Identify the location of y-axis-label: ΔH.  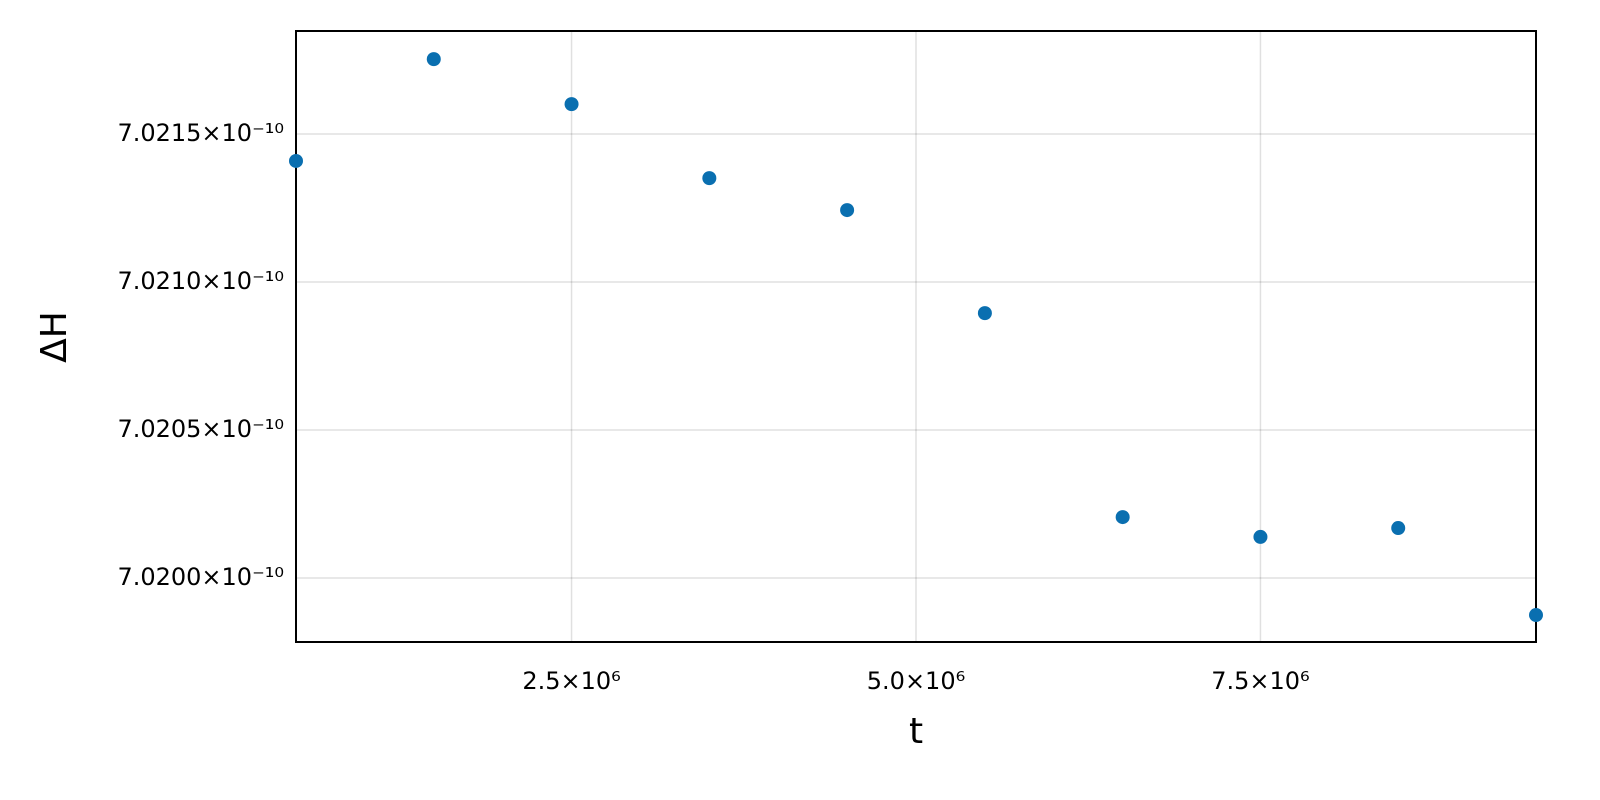
(54, 337).